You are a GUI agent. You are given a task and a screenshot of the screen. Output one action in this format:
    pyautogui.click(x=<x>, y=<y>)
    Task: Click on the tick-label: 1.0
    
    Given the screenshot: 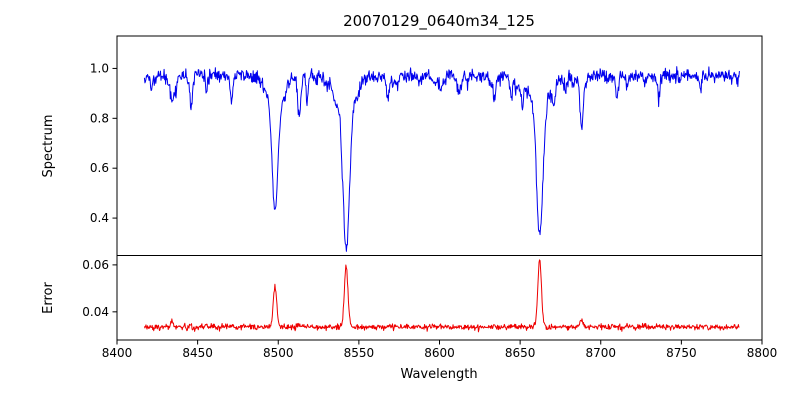 What is the action you would take?
    pyautogui.click(x=99, y=68)
    